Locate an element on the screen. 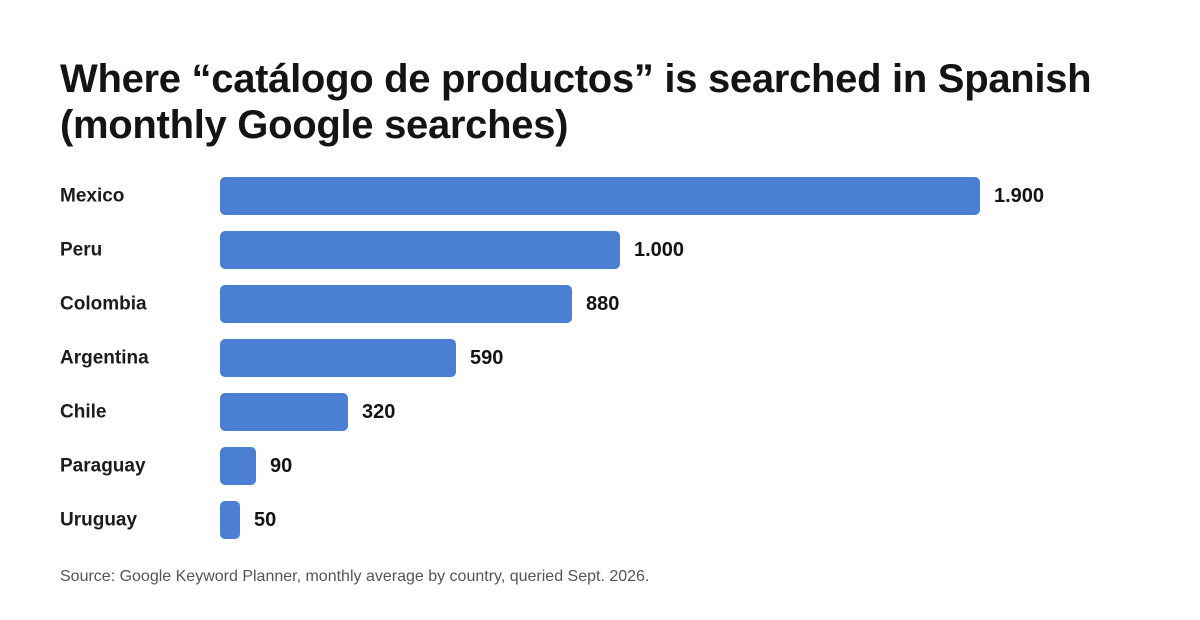  value-label-colombia: 880 is located at coordinates (602, 304).